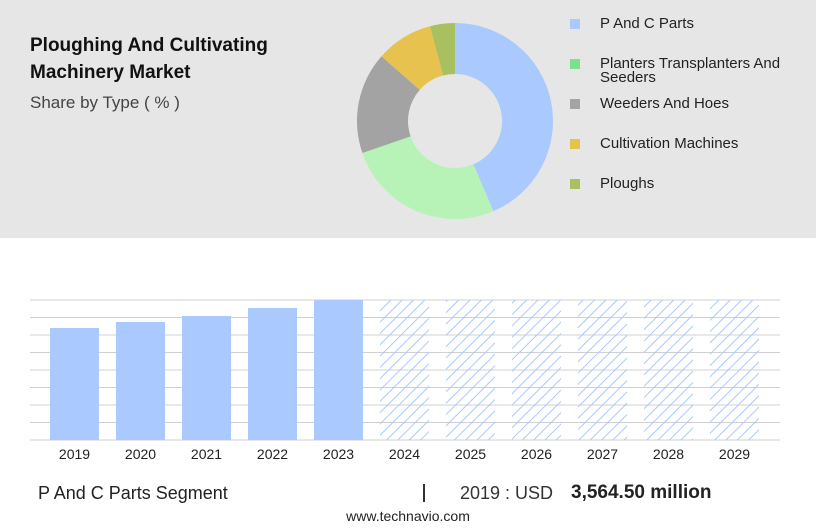  What do you see at coordinates (74, 454) in the screenshot?
I see `x-tick-label: 2019` at bounding box center [74, 454].